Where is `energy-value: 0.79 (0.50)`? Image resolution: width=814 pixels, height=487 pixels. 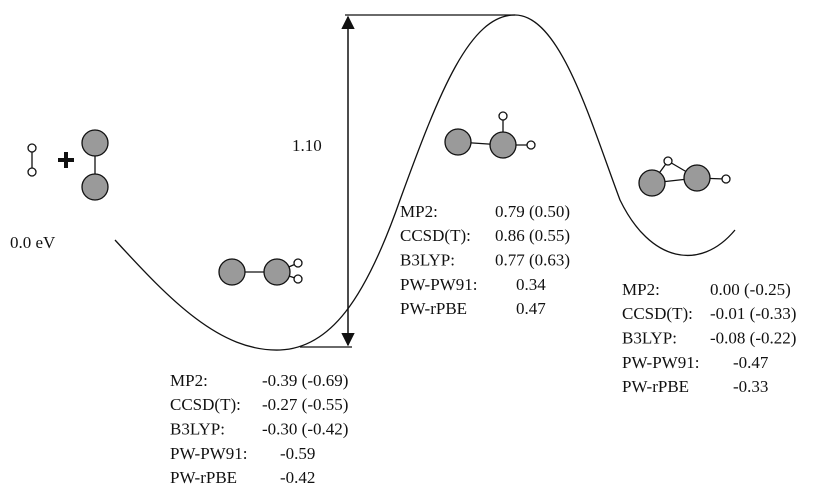 energy-value: 0.79 (0.50) is located at coordinates (532, 211).